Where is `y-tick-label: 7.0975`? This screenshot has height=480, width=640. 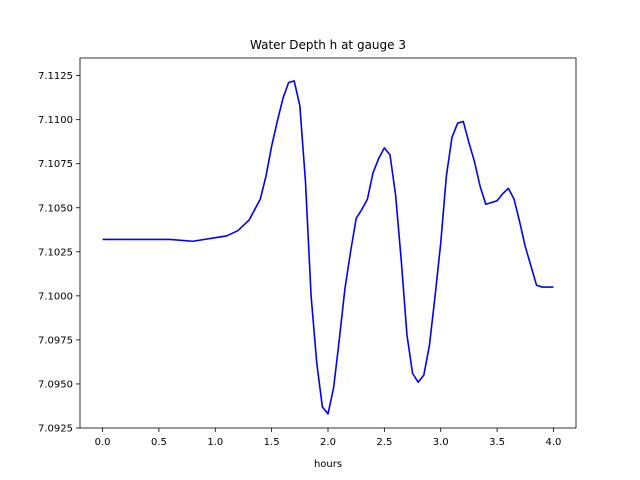 y-tick-label: 7.0975 is located at coordinates (55, 340).